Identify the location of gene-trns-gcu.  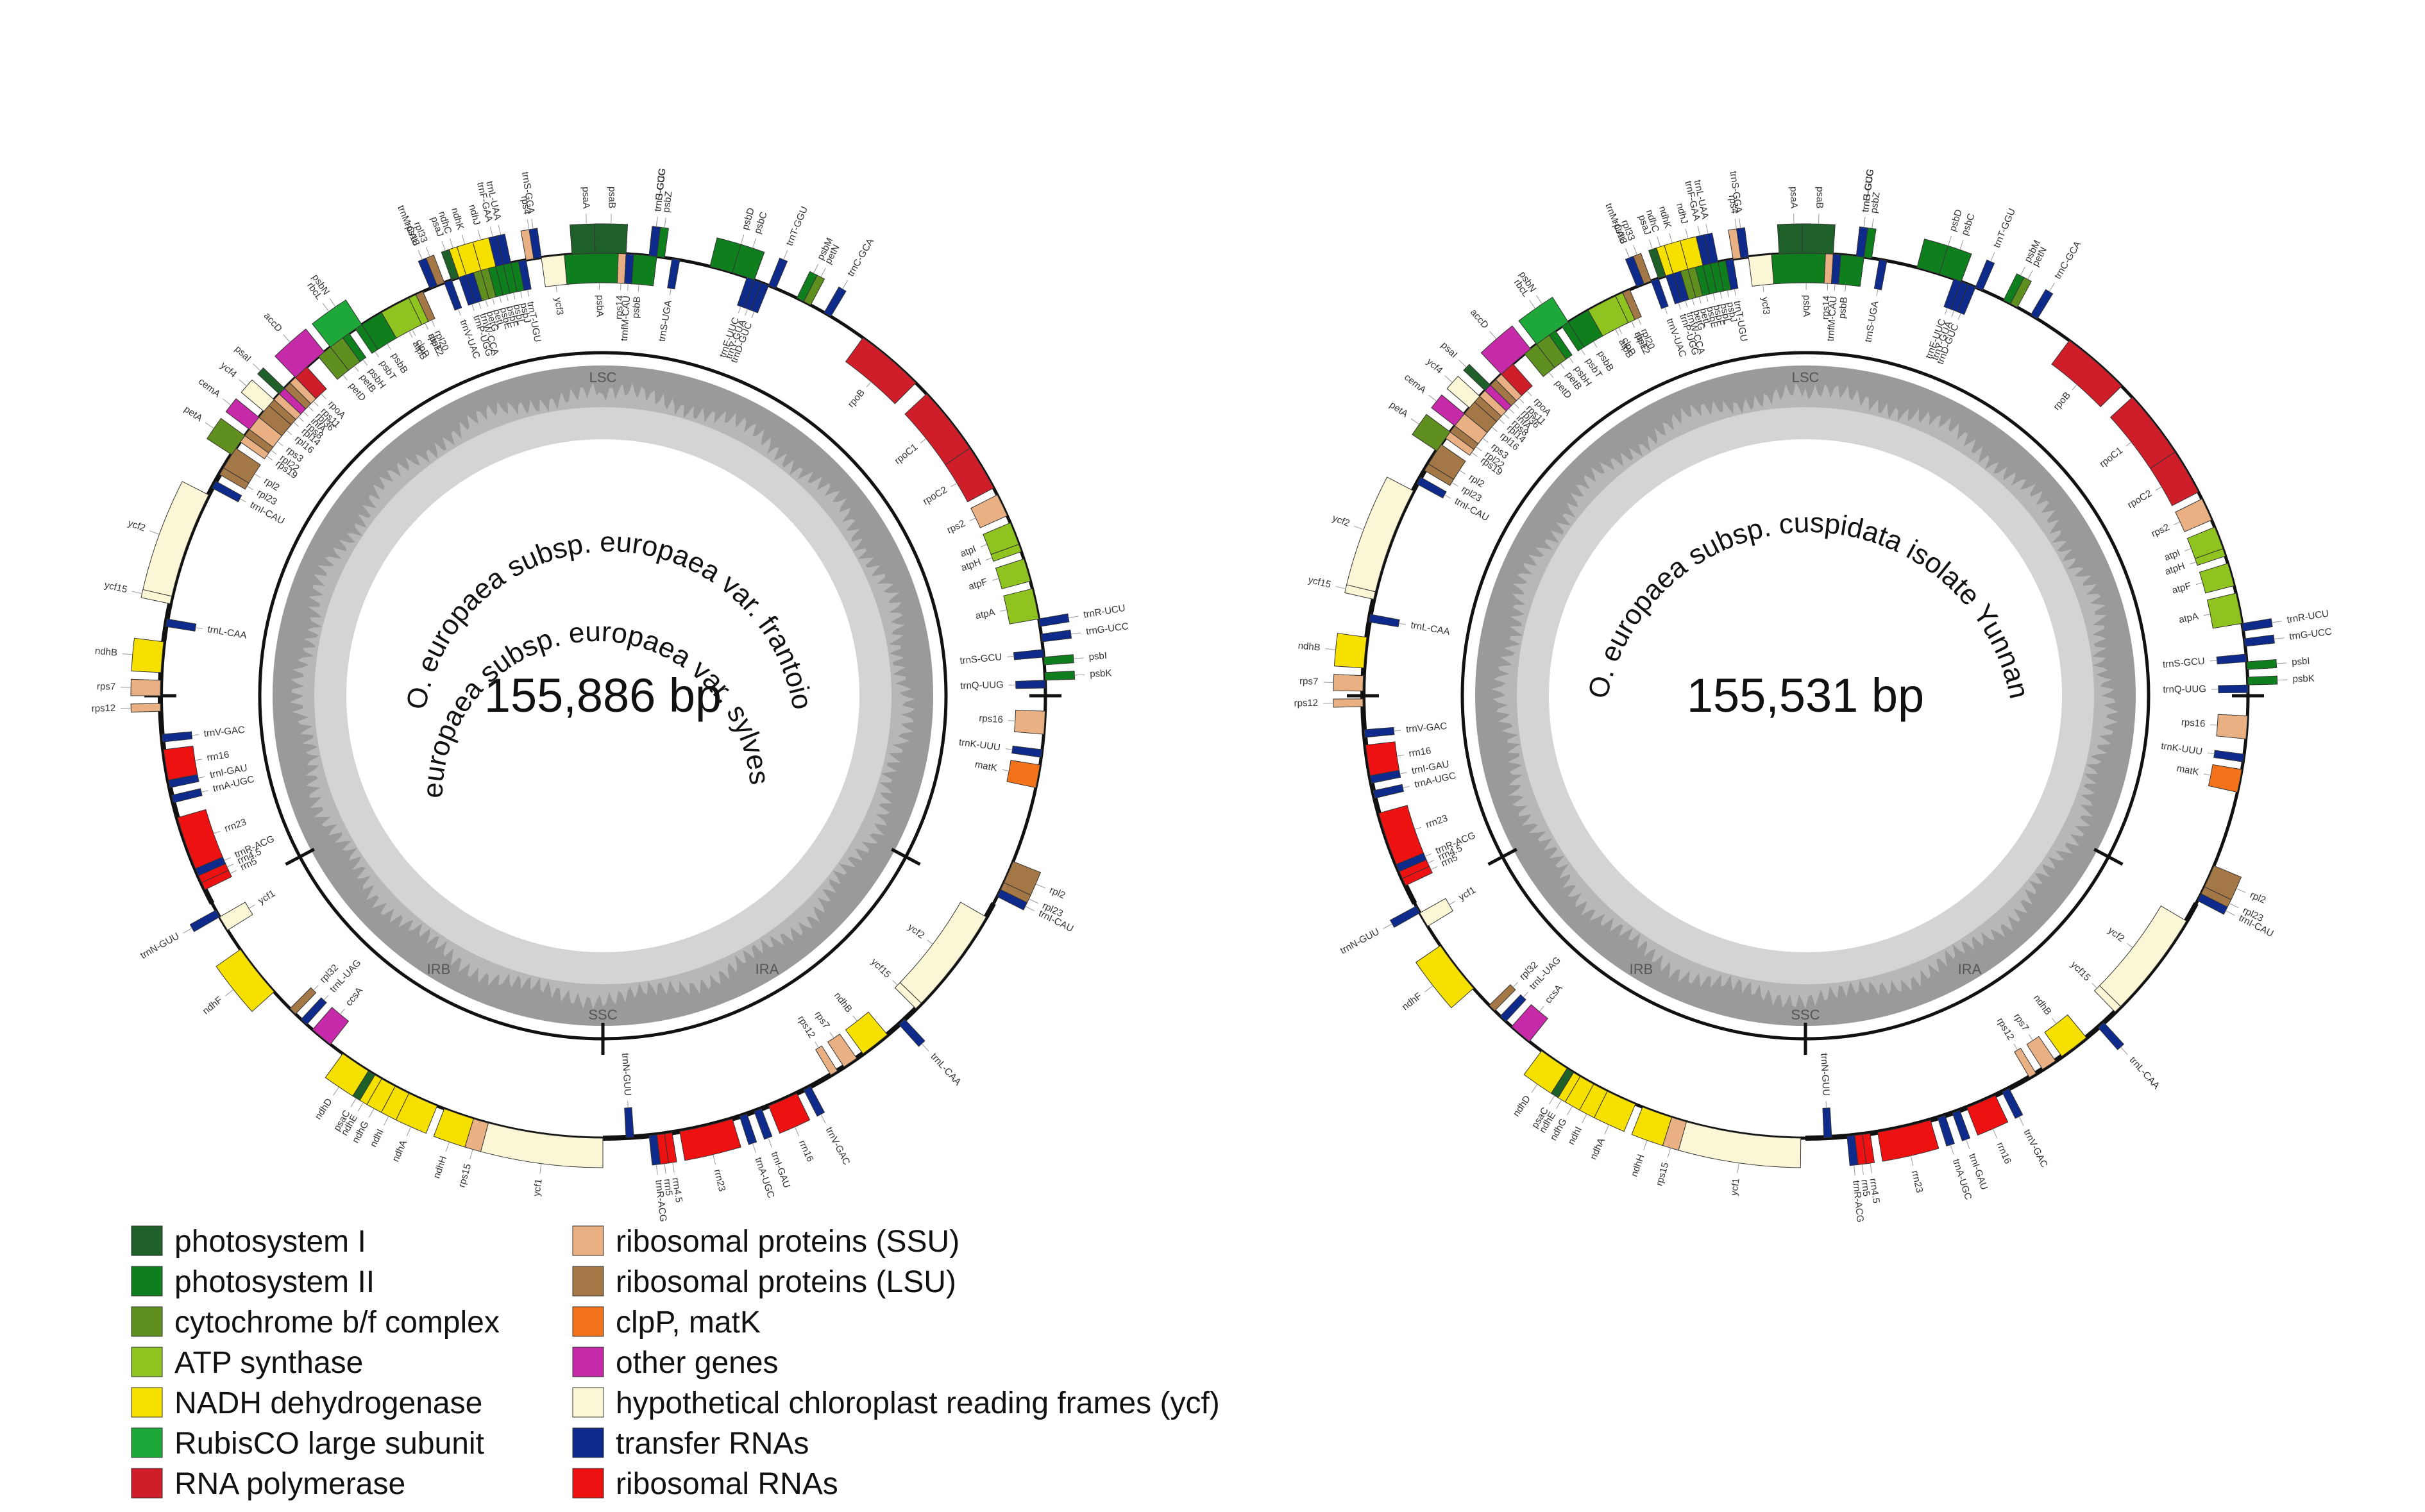
(1028, 654).